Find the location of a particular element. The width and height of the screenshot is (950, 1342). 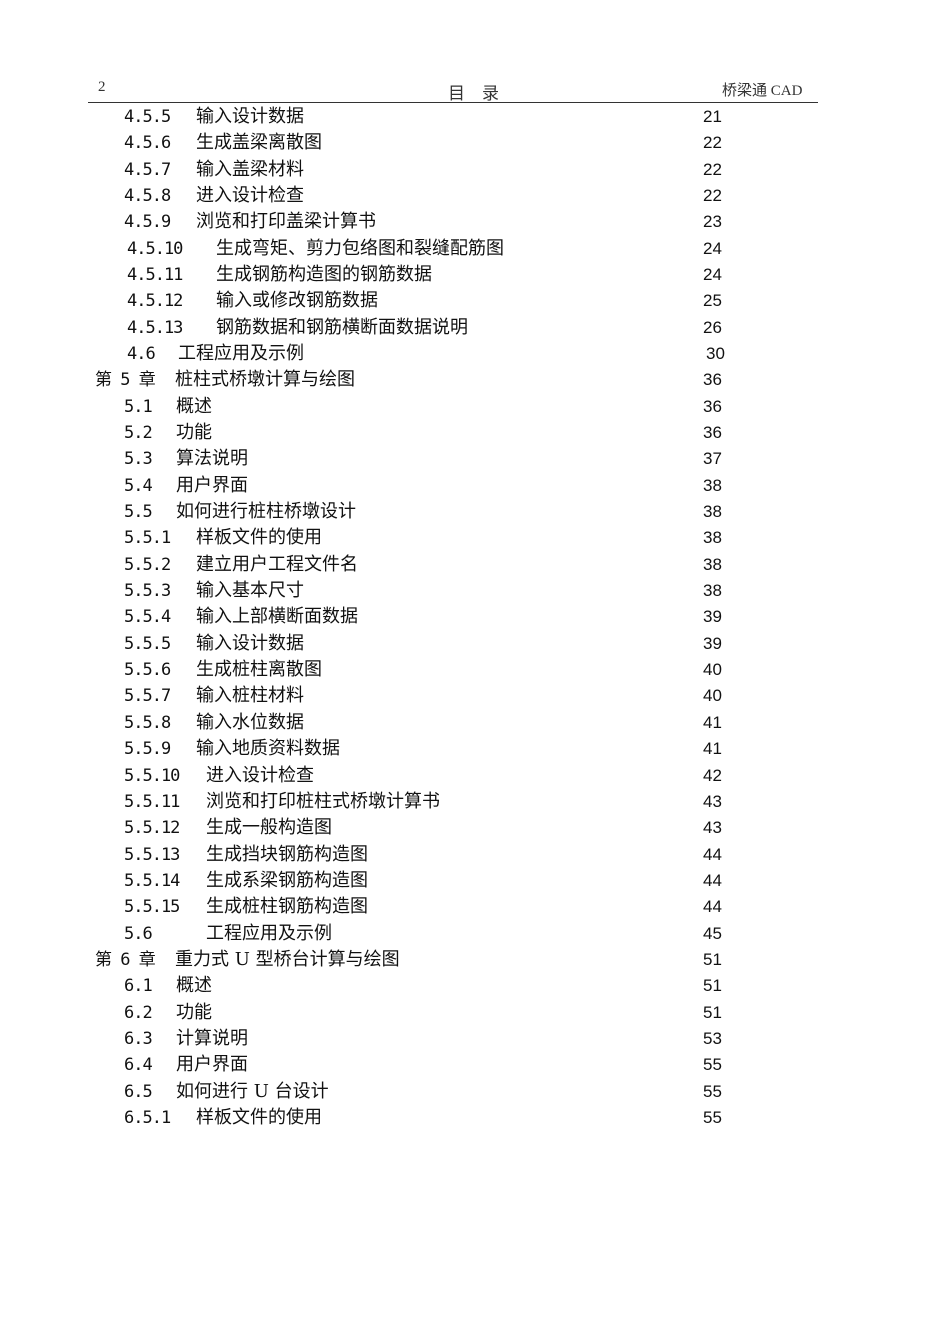

toc-entry: 5.2 功能 36 is located at coordinates (475, 433).